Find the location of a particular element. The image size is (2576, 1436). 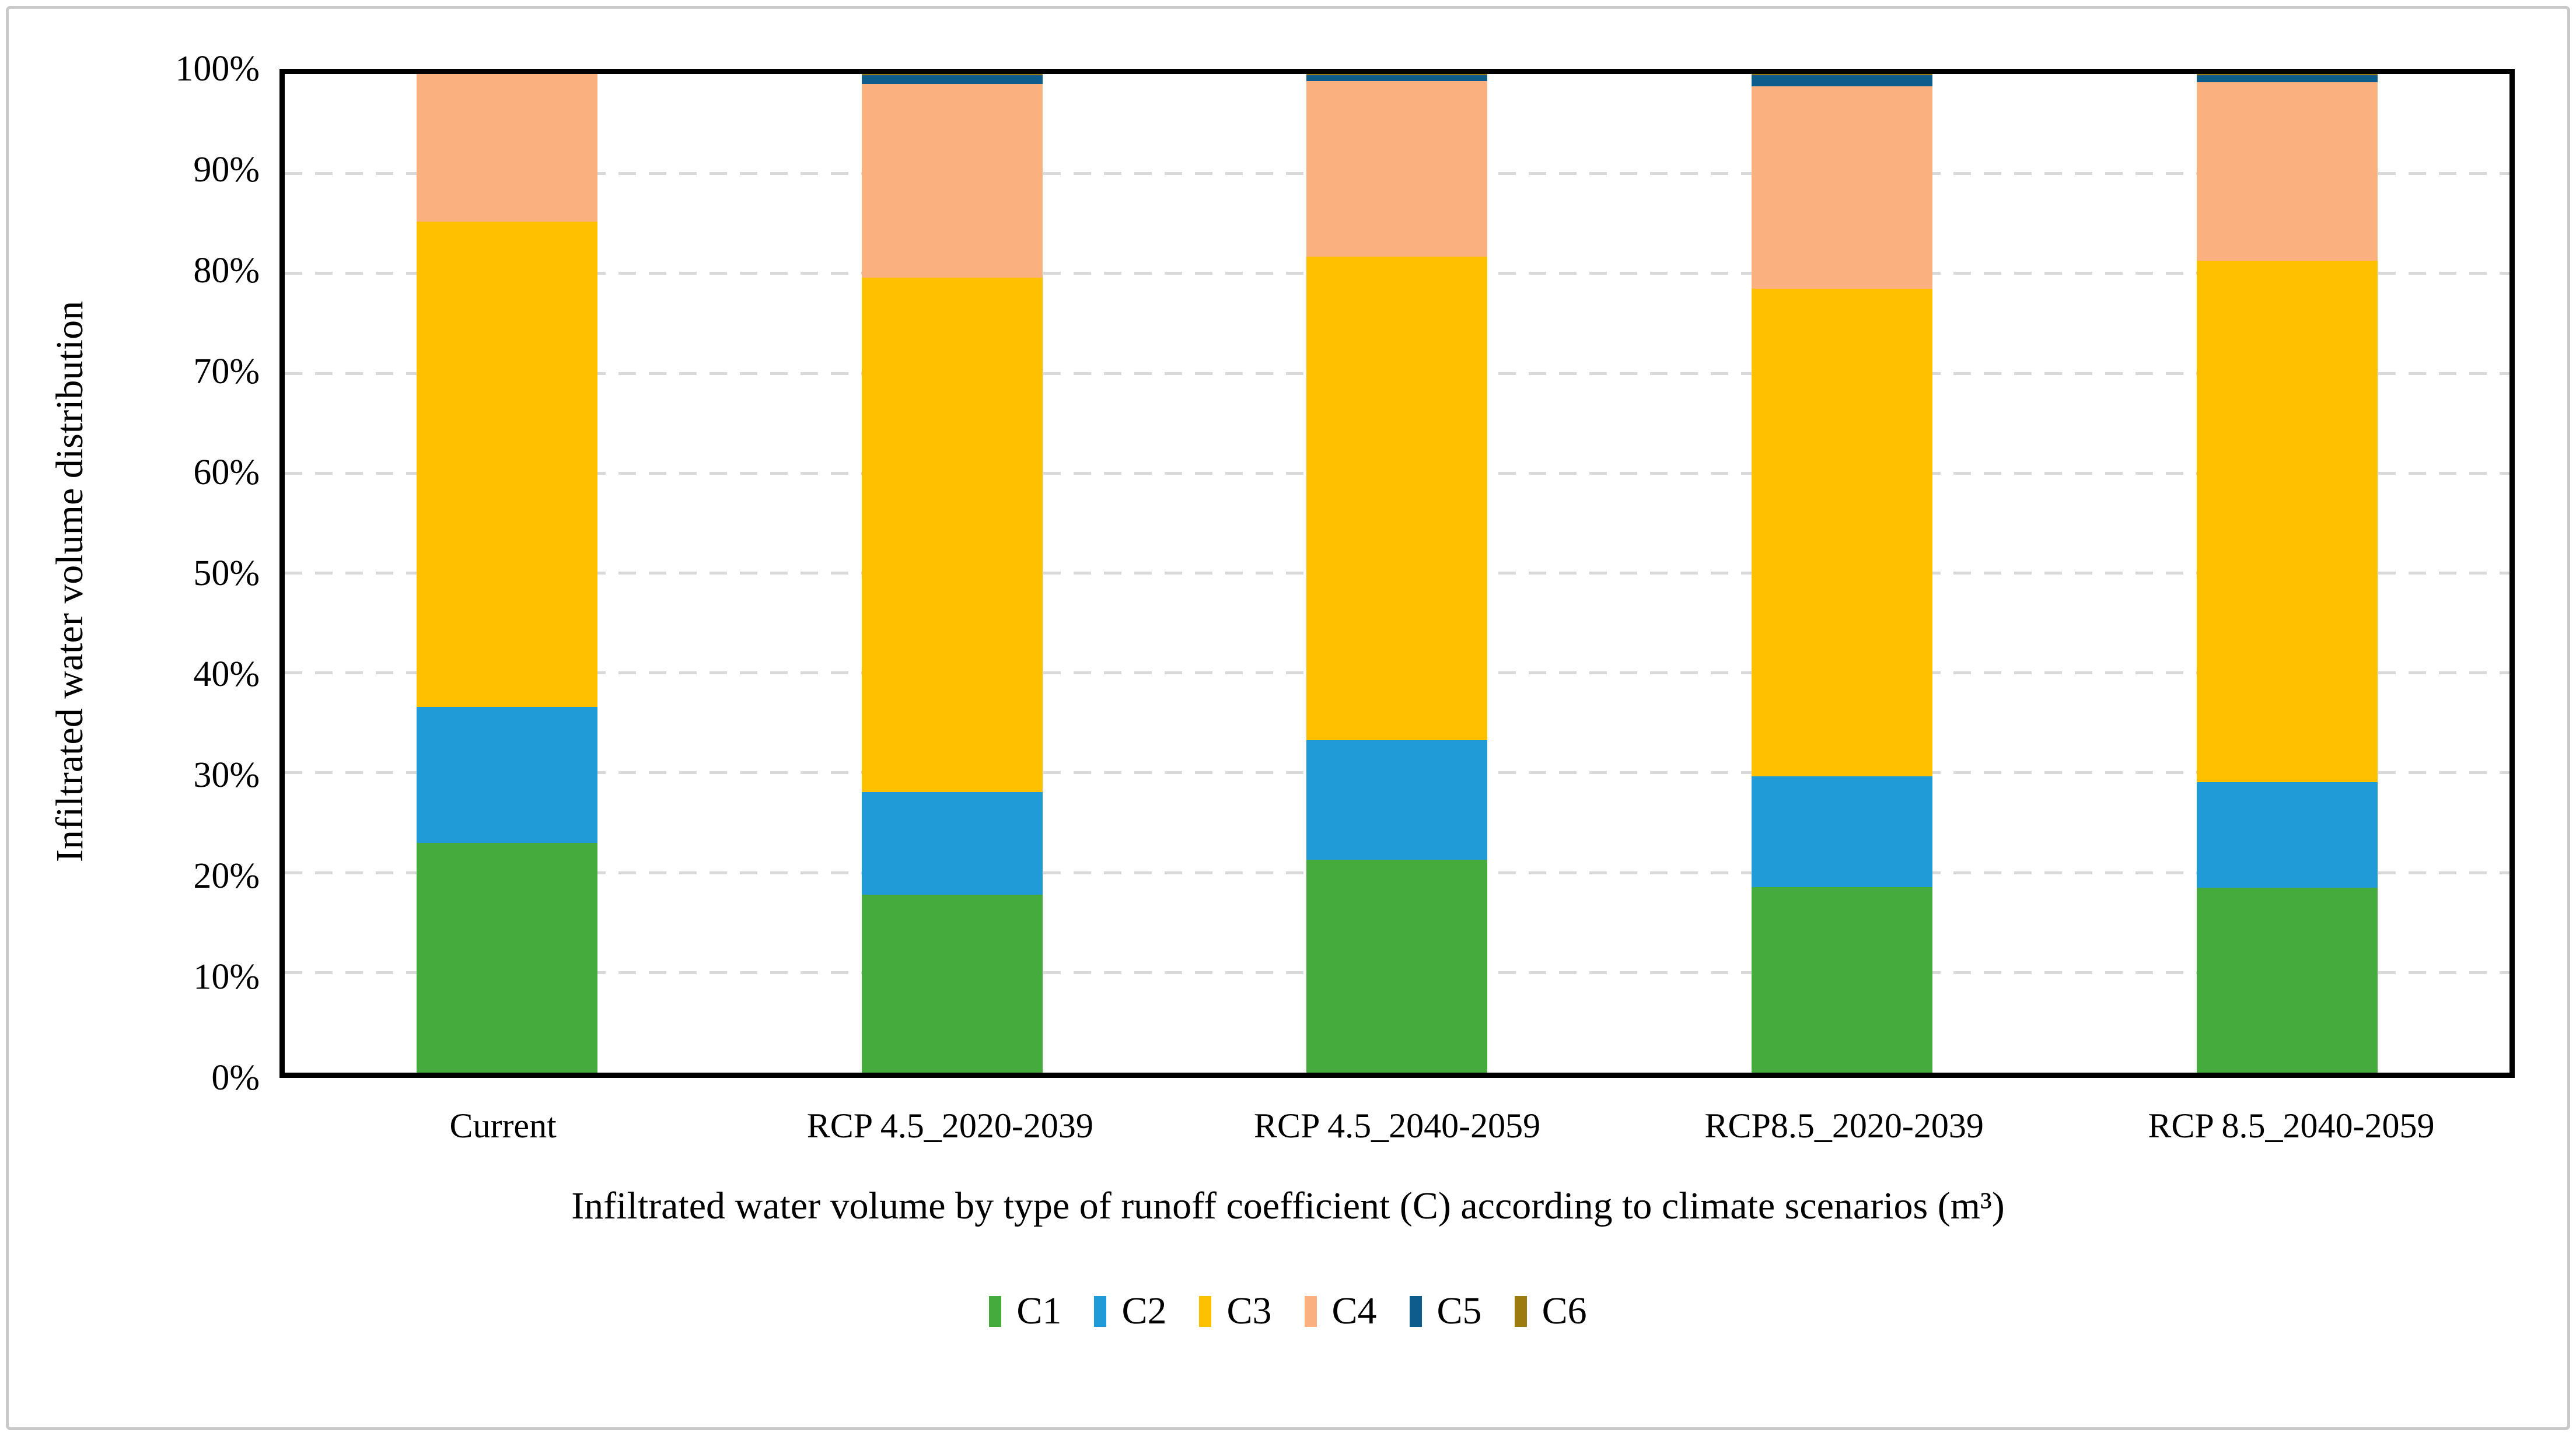

x-label-RCP 8.5_2040-2059: RCP 8.5_2040-2059 is located at coordinates (2291, 1126).